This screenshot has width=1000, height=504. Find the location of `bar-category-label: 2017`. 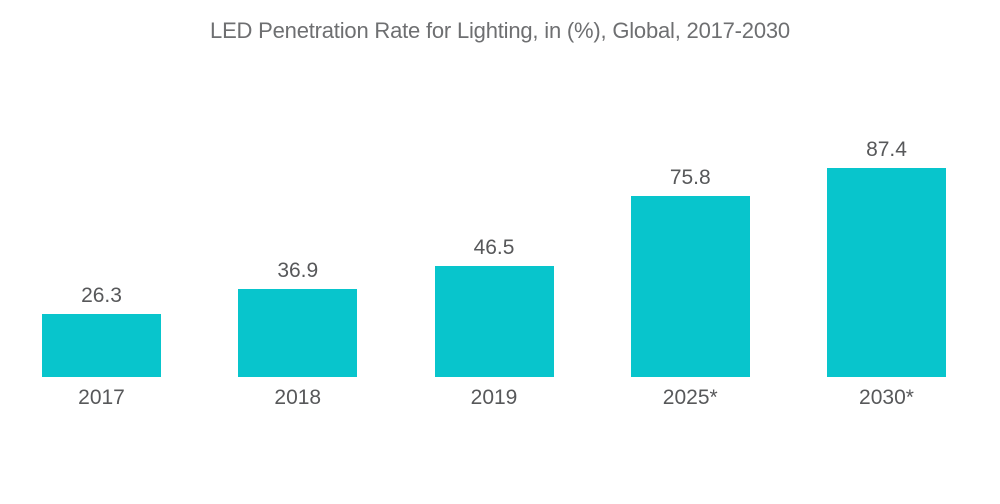

bar-category-label: 2017 is located at coordinates (101, 397).